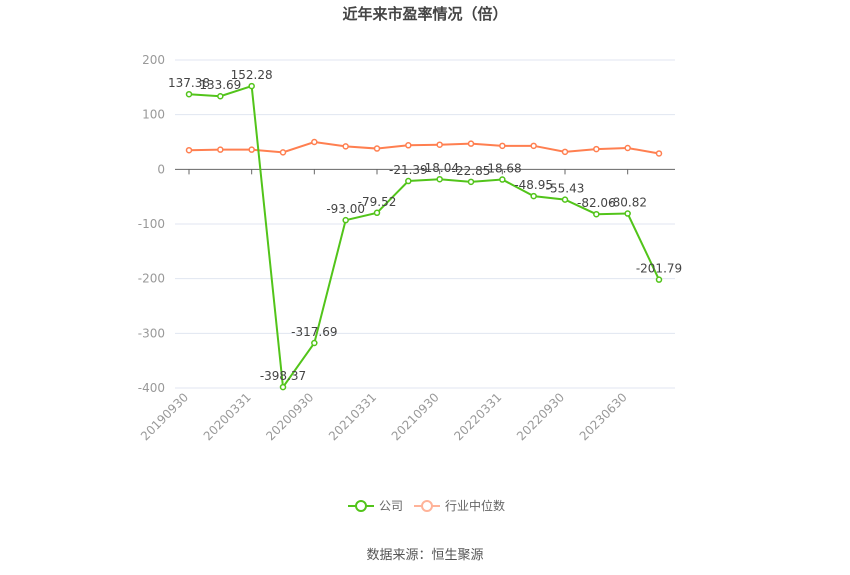 The image size is (850, 575). Describe the element at coordinates (565, 189) in the screenshot. I see `data-label: -55.43` at that location.